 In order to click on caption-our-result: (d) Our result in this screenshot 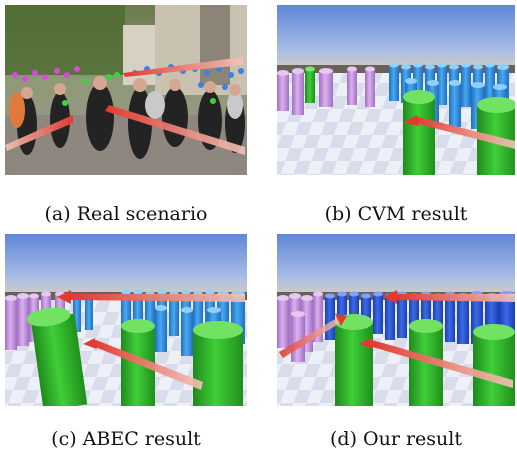, I will do `click(396, 439)`.